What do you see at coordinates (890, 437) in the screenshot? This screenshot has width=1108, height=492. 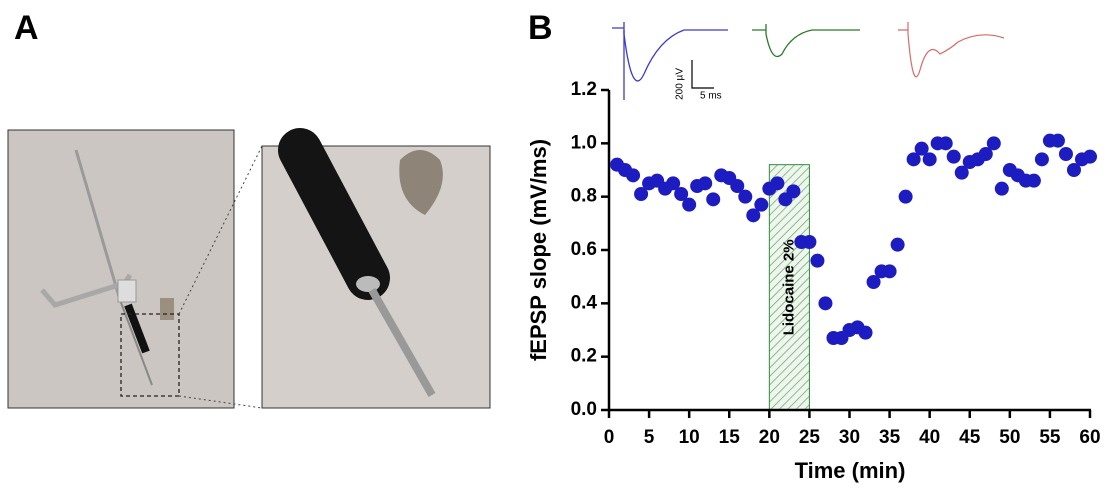 I see `x-tick-label: 35` at bounding box center [890, 437].